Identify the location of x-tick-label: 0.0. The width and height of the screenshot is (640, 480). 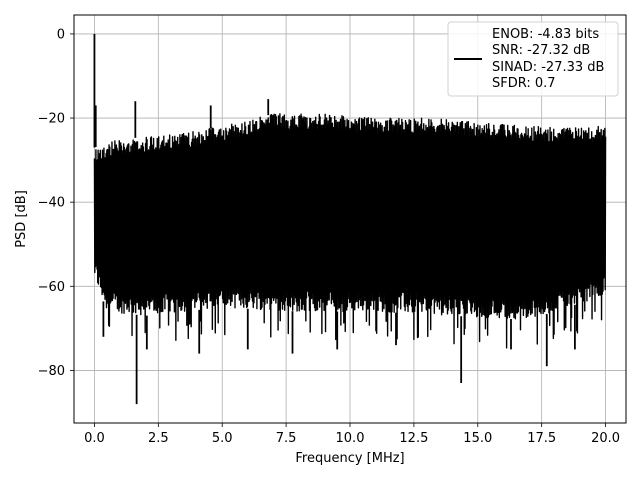
(94, 438).